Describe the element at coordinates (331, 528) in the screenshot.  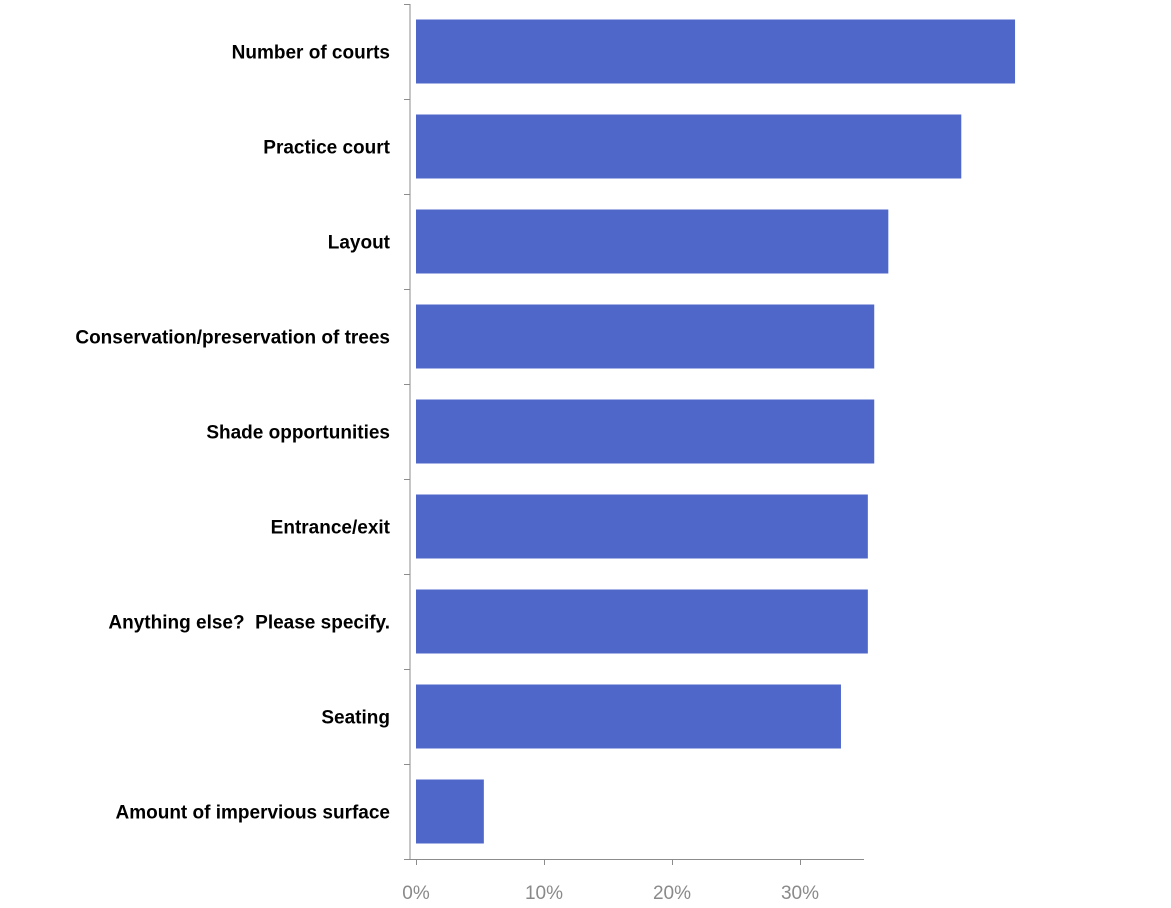
I see `category-label: Entrance/exit` at that location.